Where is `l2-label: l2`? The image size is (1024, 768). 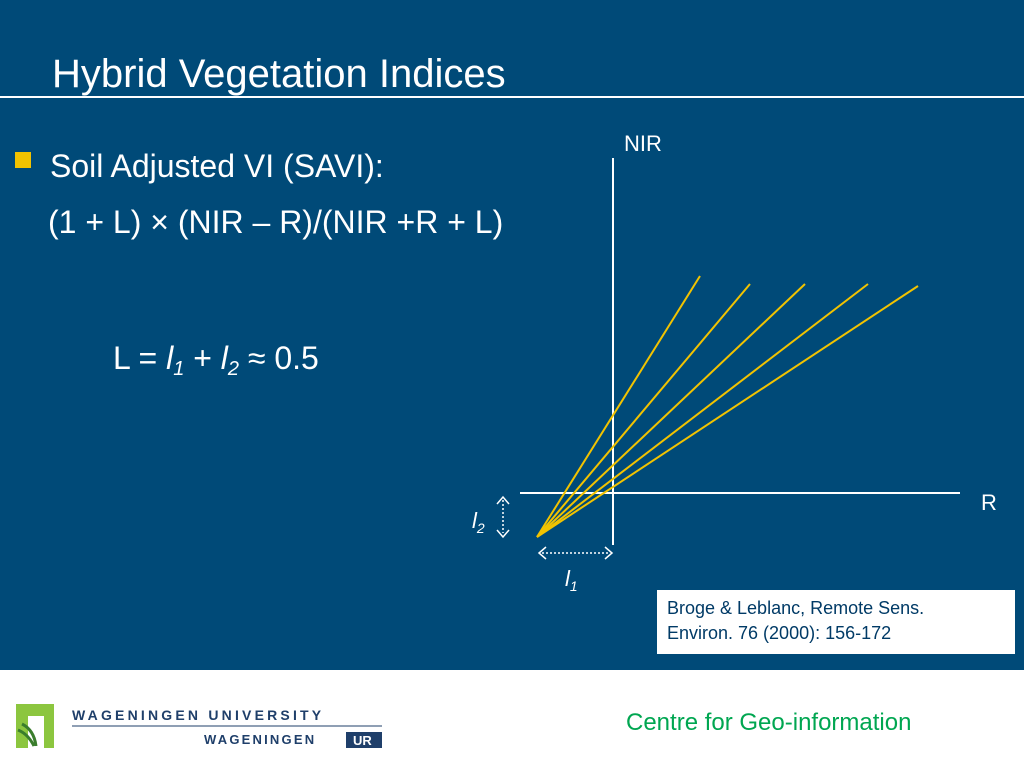 l2-label: l2 is located at coordinates (478, 524).